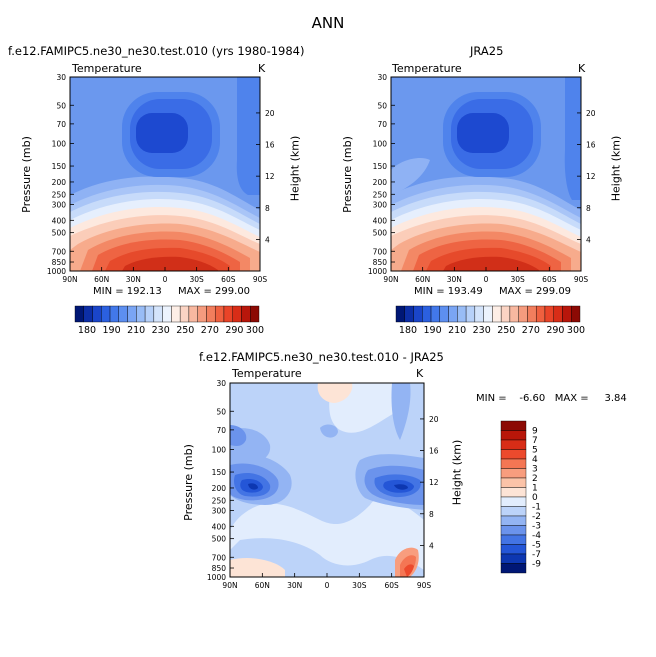  I want to click on panel3-ytick-label: 850, so click(219, 568).